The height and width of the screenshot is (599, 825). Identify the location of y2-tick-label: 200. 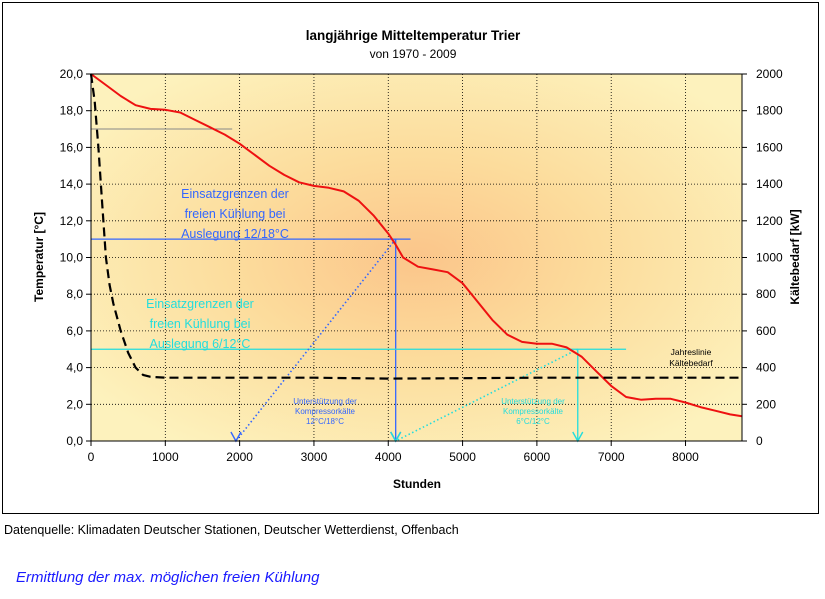
(766, 404).